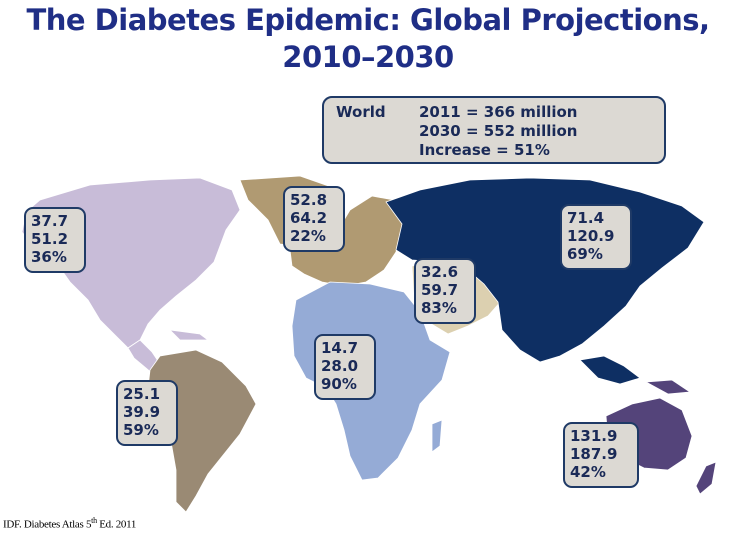 The height and width of the screenshot is (534, 736). What do you see at coordinates (437, 436) in the screenshot?
I see `region-madagascar` at bounding box center [437, 436].